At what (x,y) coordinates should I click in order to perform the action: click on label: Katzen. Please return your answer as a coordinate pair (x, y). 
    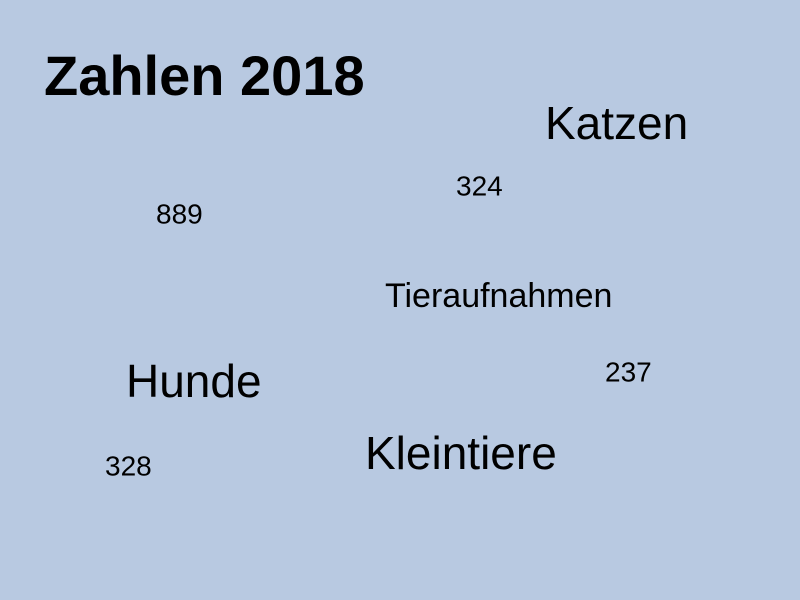
    Looking at the image, I should click on (616, 123).